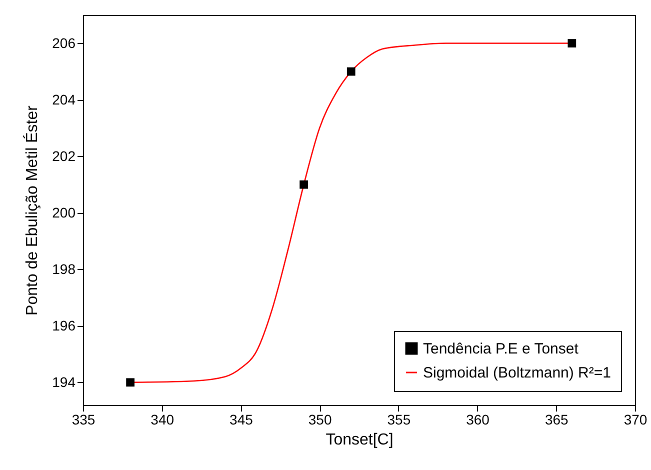 The image size is (651, 470). What do you see at coordinates (242, 420) in the screenshot?
I see `x-tick-label: 345` at bounding box center [242, 420].